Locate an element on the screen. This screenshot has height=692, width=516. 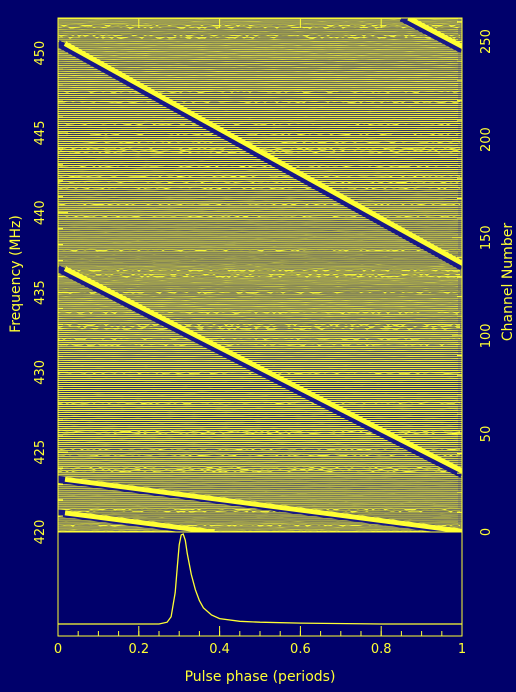
y-tick-label: 445 is located at coordinates (40, 133).